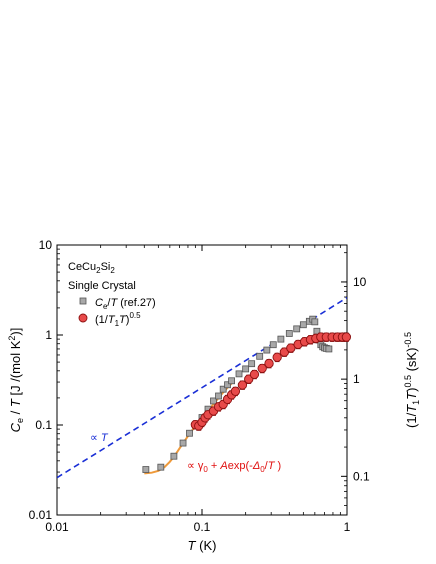 The width and height of the screenshot is (436, 564). I want to click on legend-circle-marker, so click(83, 318).